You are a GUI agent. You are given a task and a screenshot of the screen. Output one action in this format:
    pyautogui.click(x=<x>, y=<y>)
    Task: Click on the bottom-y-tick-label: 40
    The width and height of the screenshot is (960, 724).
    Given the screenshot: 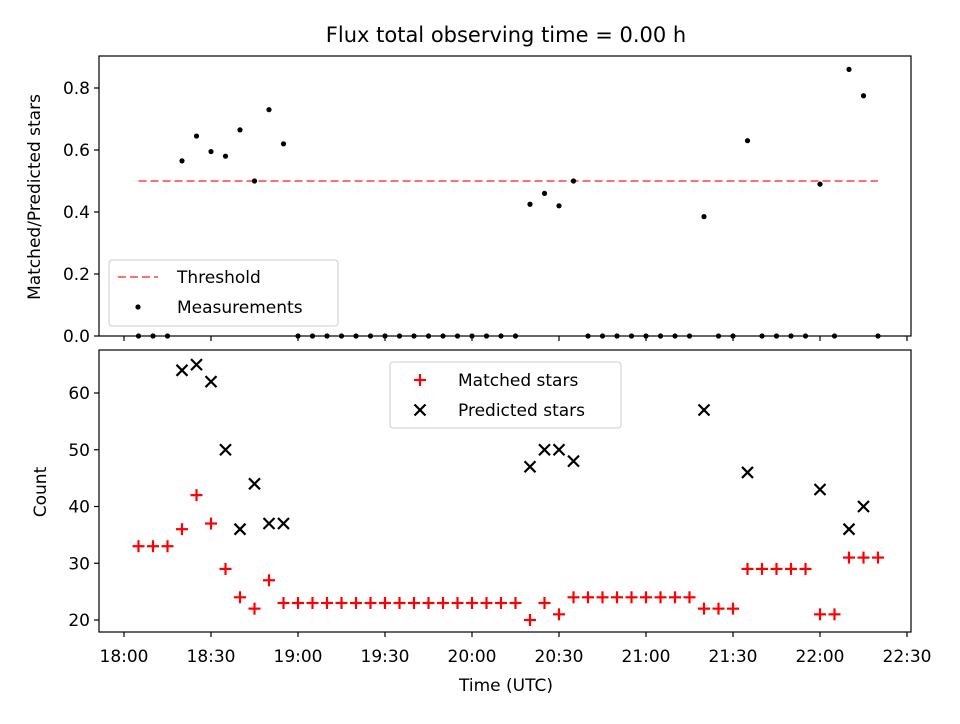 What is the action you would take?
    pyautogui.click(x=79, y=508)
    